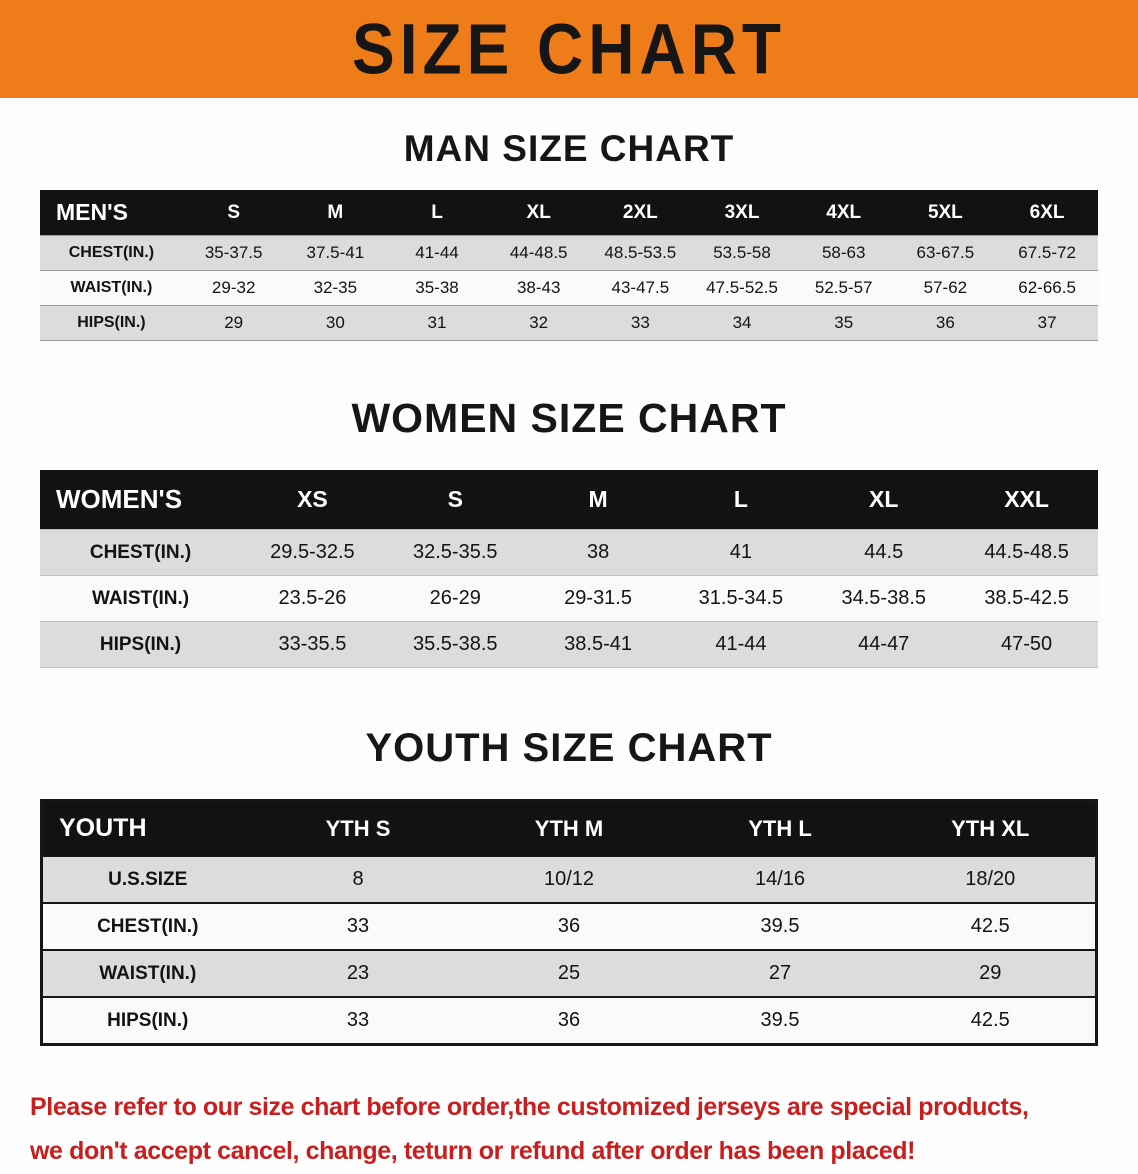 Image resolution: width=1138 pixels, height=1174 pixels. I want to click on size-value-cell: 38.5-42.5, so click(1026, 598).